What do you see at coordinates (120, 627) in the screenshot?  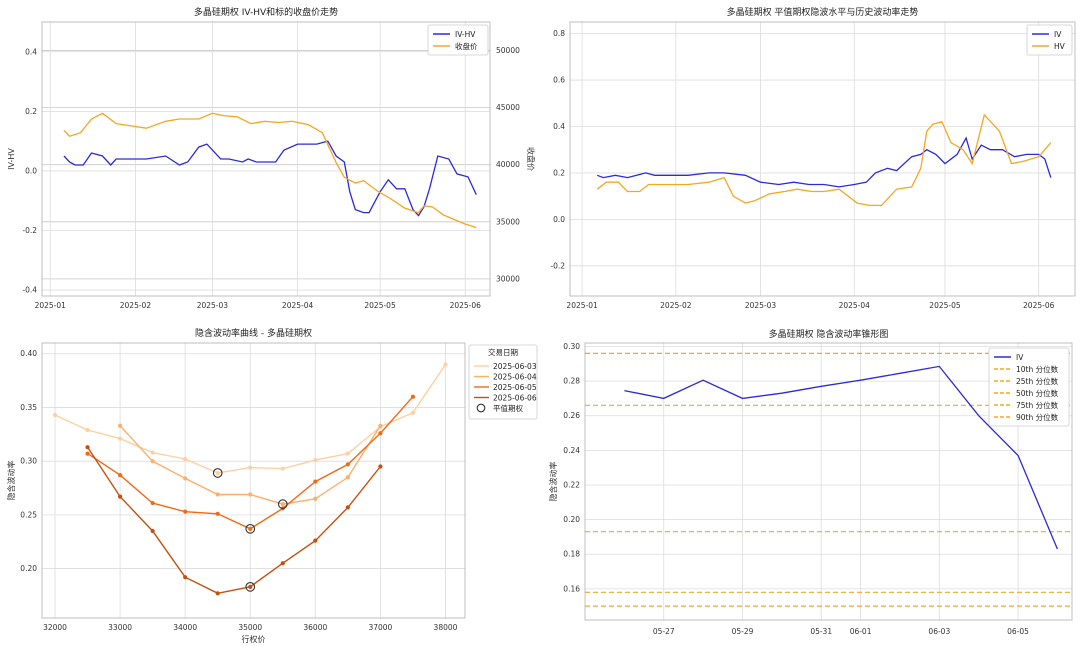 I see `c3-xtick-label: 33000` at bounding box center [120, 627].